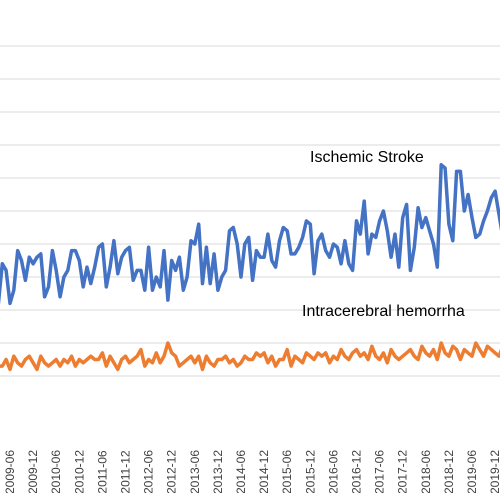 The image size is (500, 493). I want to click on x-tick-label: 2013-12, so click(218, 471).